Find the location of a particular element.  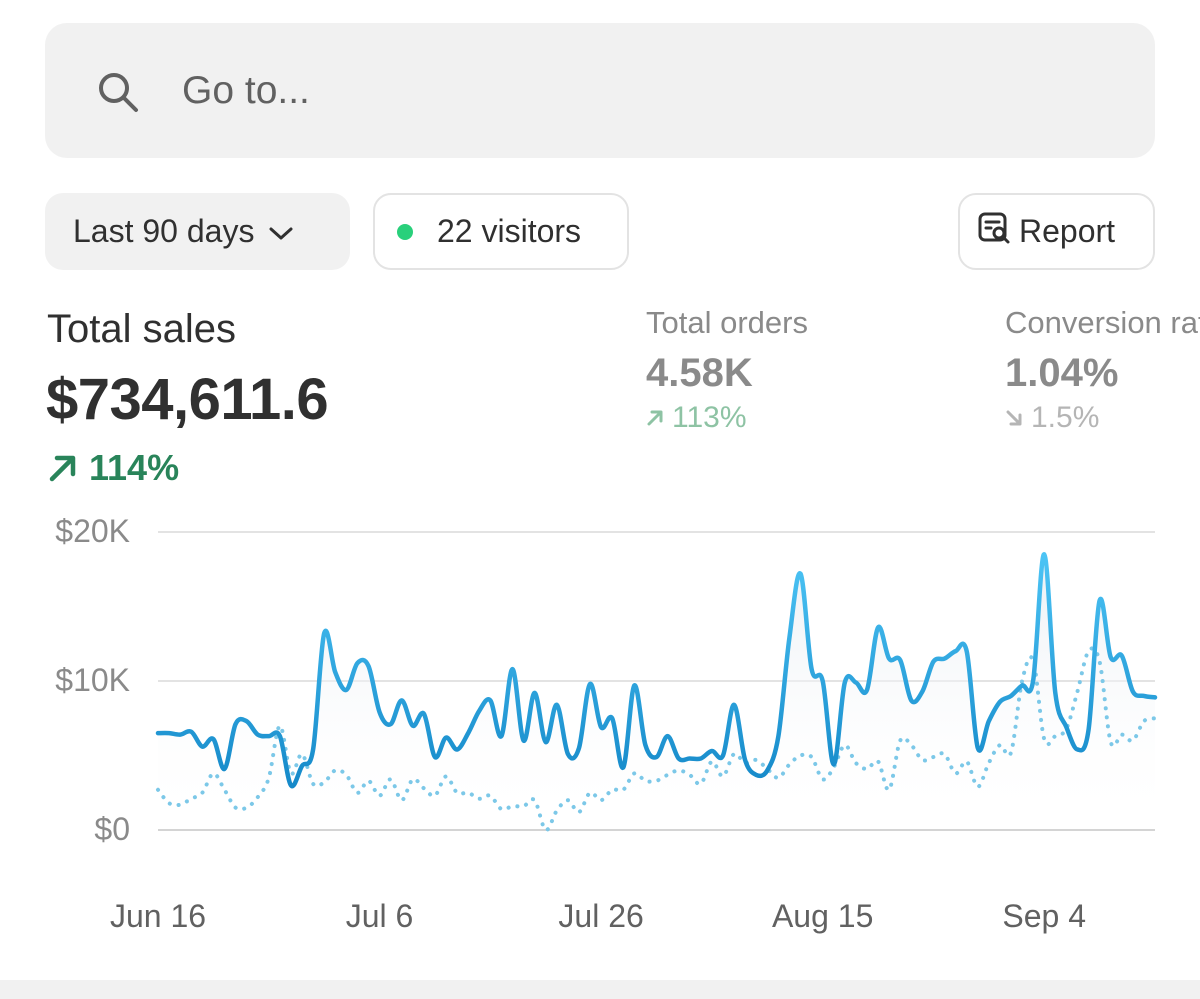

total-sales-title: Total sales is located at coordinates (141, 329).